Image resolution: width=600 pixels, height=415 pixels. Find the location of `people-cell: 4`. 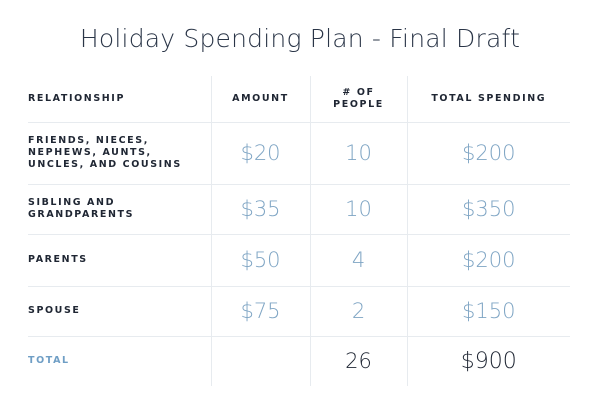

people-cell: 4 is located at coordinates (358, 260).